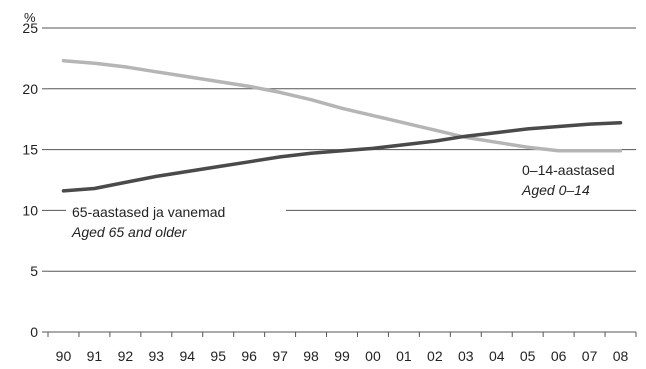 This screenshot has height=369, width=646. Describe the element at coordinates (34, 271) in the screenshot. I see `y-tick-label: 5` at that location.